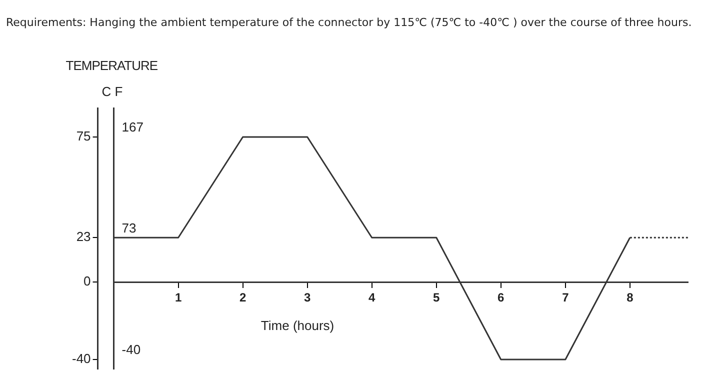 Image resolution: width=702 pixels, height=385 pixels. I want to click on y2-axis-title: F, so click(118, 91).